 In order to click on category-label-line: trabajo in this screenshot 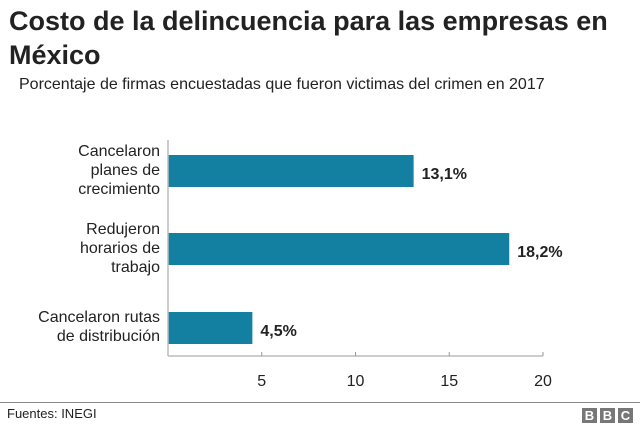, I will do `click(135, 267)`.